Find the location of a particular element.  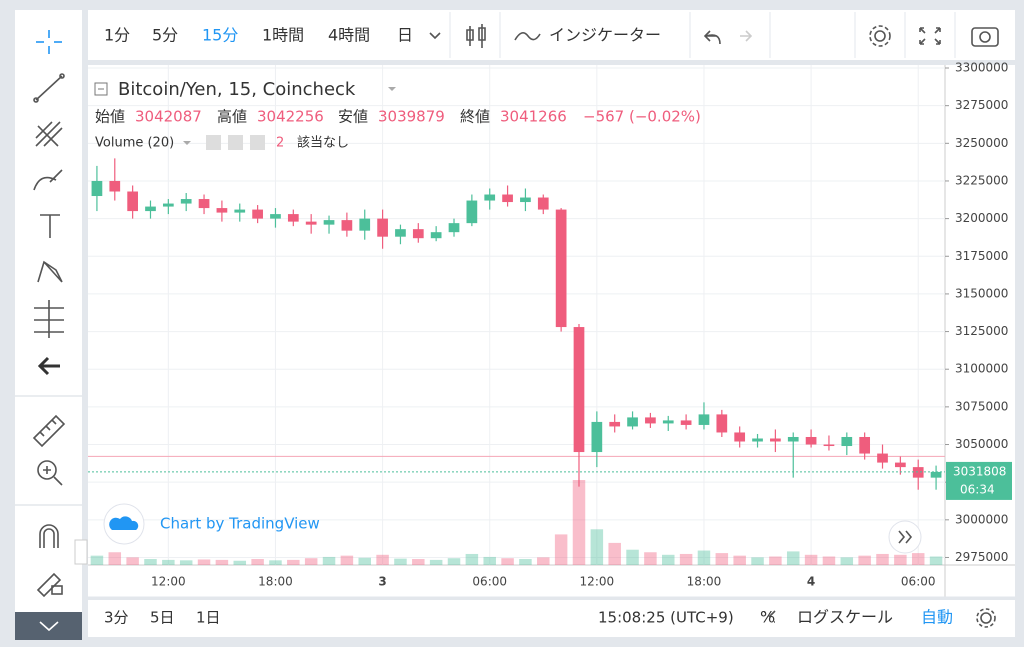

legend-label: 高値 is located at coordinates (232, 117).